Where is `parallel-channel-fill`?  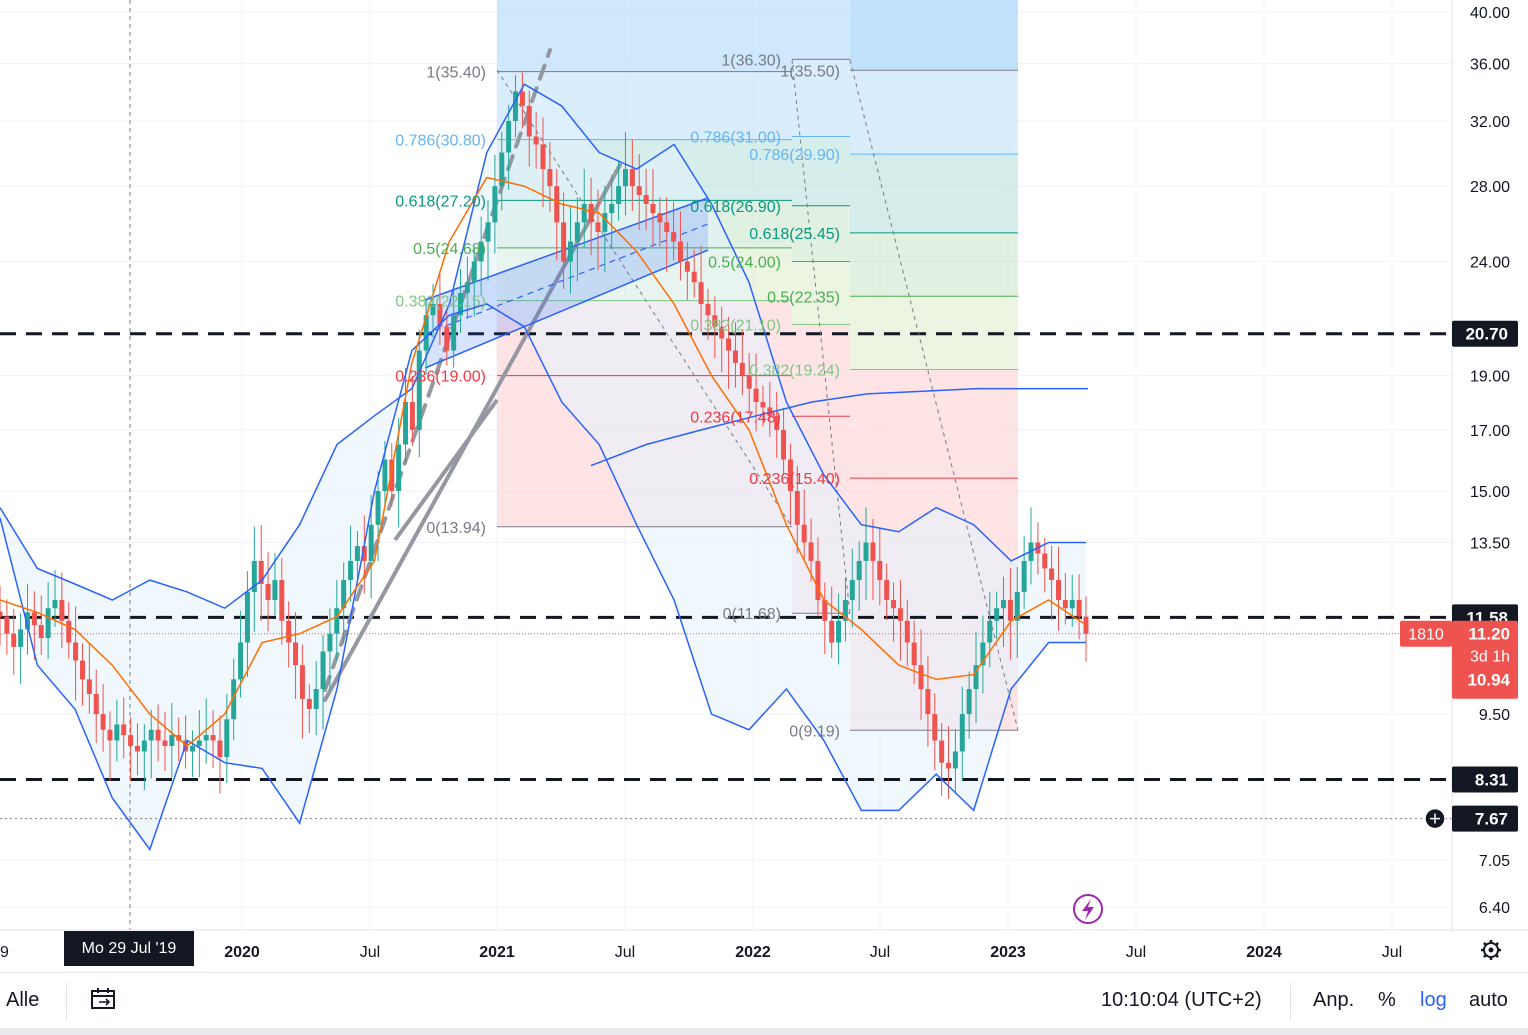 parallel-channel-fill is located at coordinates (566, 283).